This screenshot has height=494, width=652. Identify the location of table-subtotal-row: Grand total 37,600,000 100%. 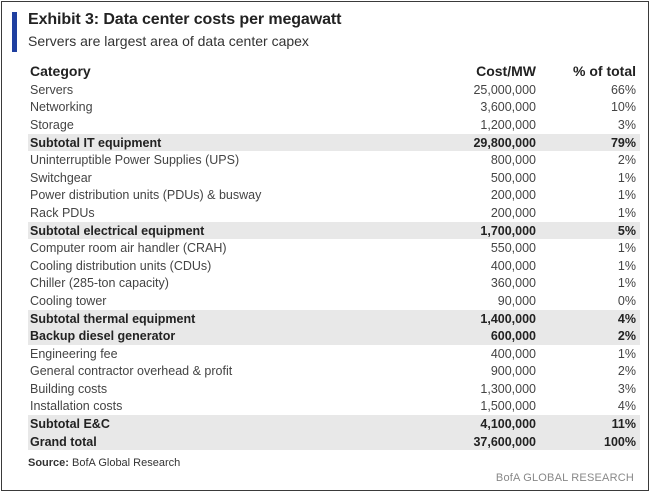
(334, 441).